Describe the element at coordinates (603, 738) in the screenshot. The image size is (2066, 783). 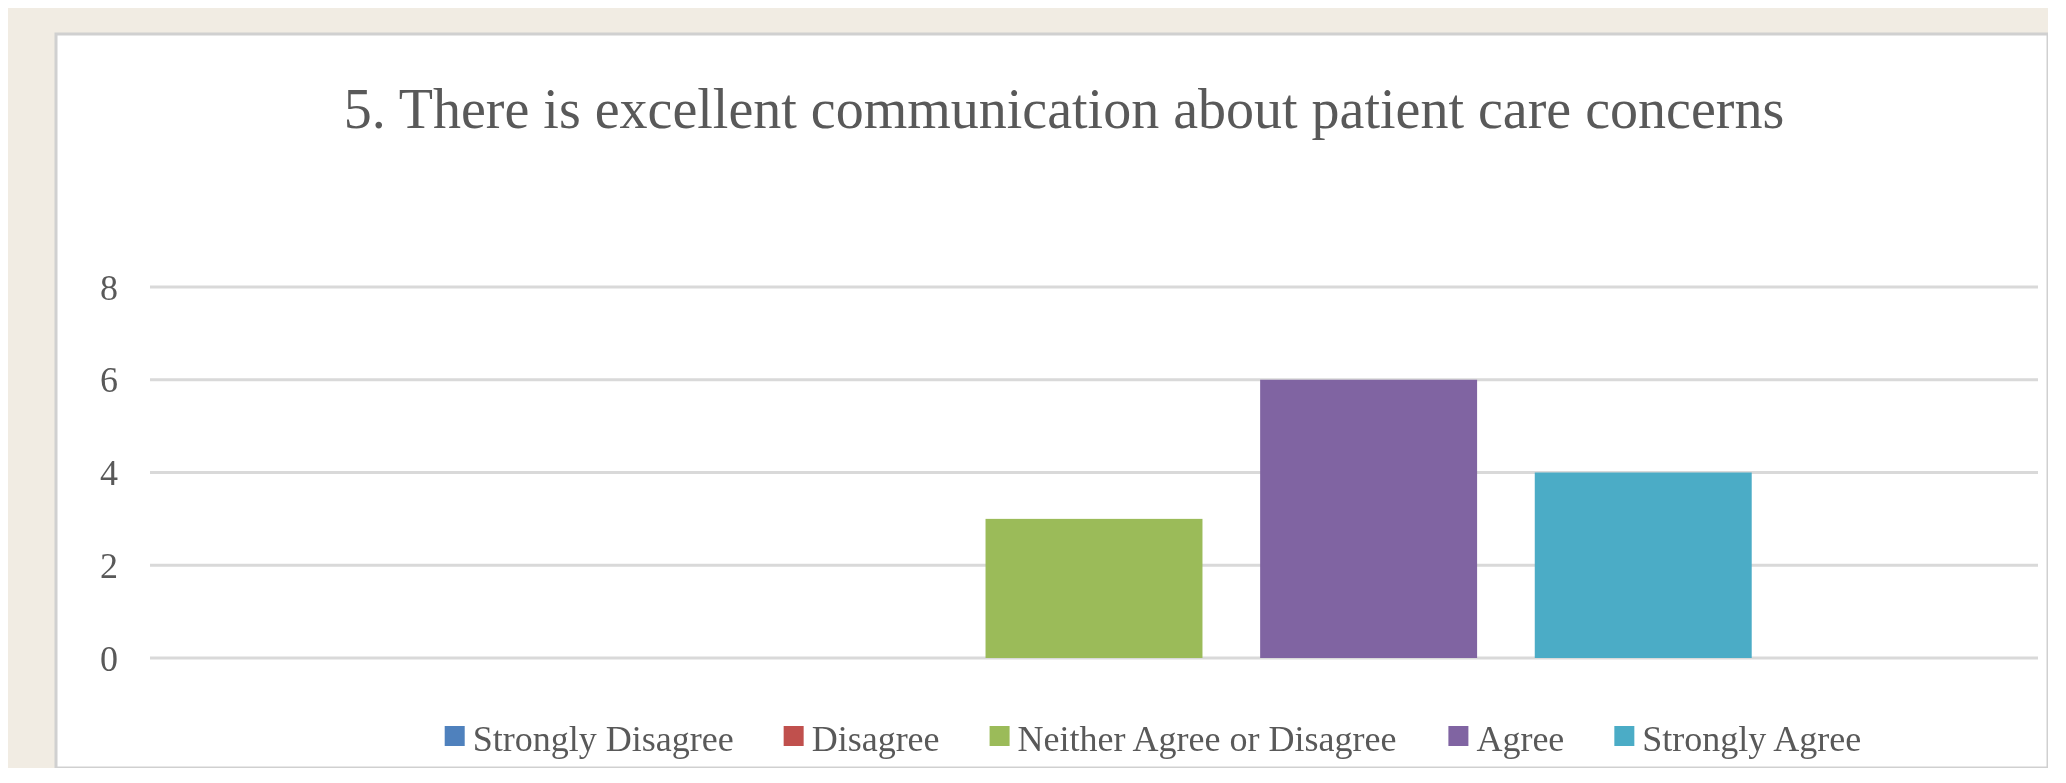
I see `legend-label: Strongly Disagree` at that location.